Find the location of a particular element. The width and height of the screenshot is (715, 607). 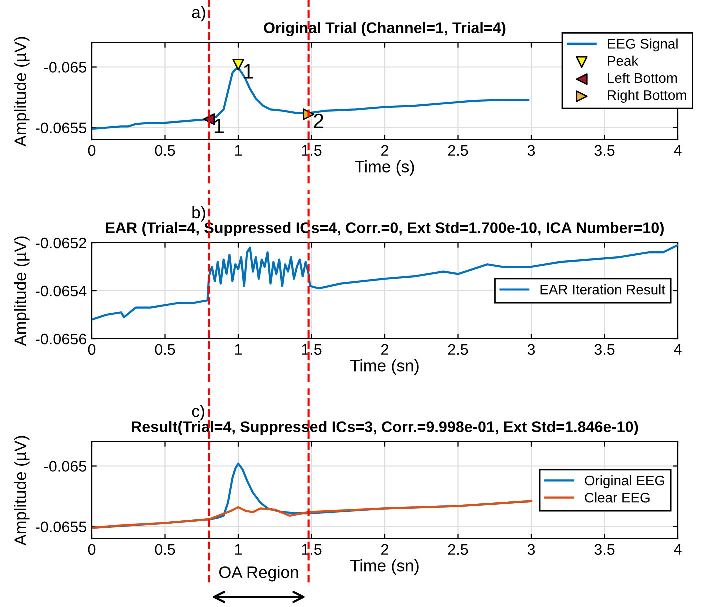

x-axis-title: Time (s) is located at coordinates (384, 168).